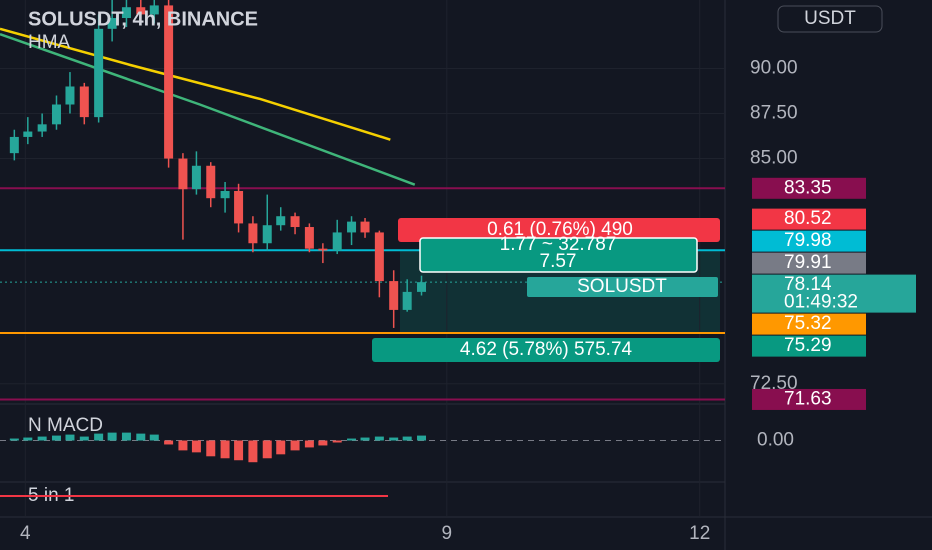 The height and width of the screenshot is (550, 932). Describe the element at coordinates (775, 440) in the screenshot. I see `y-tick-label: 0.00` at that location.